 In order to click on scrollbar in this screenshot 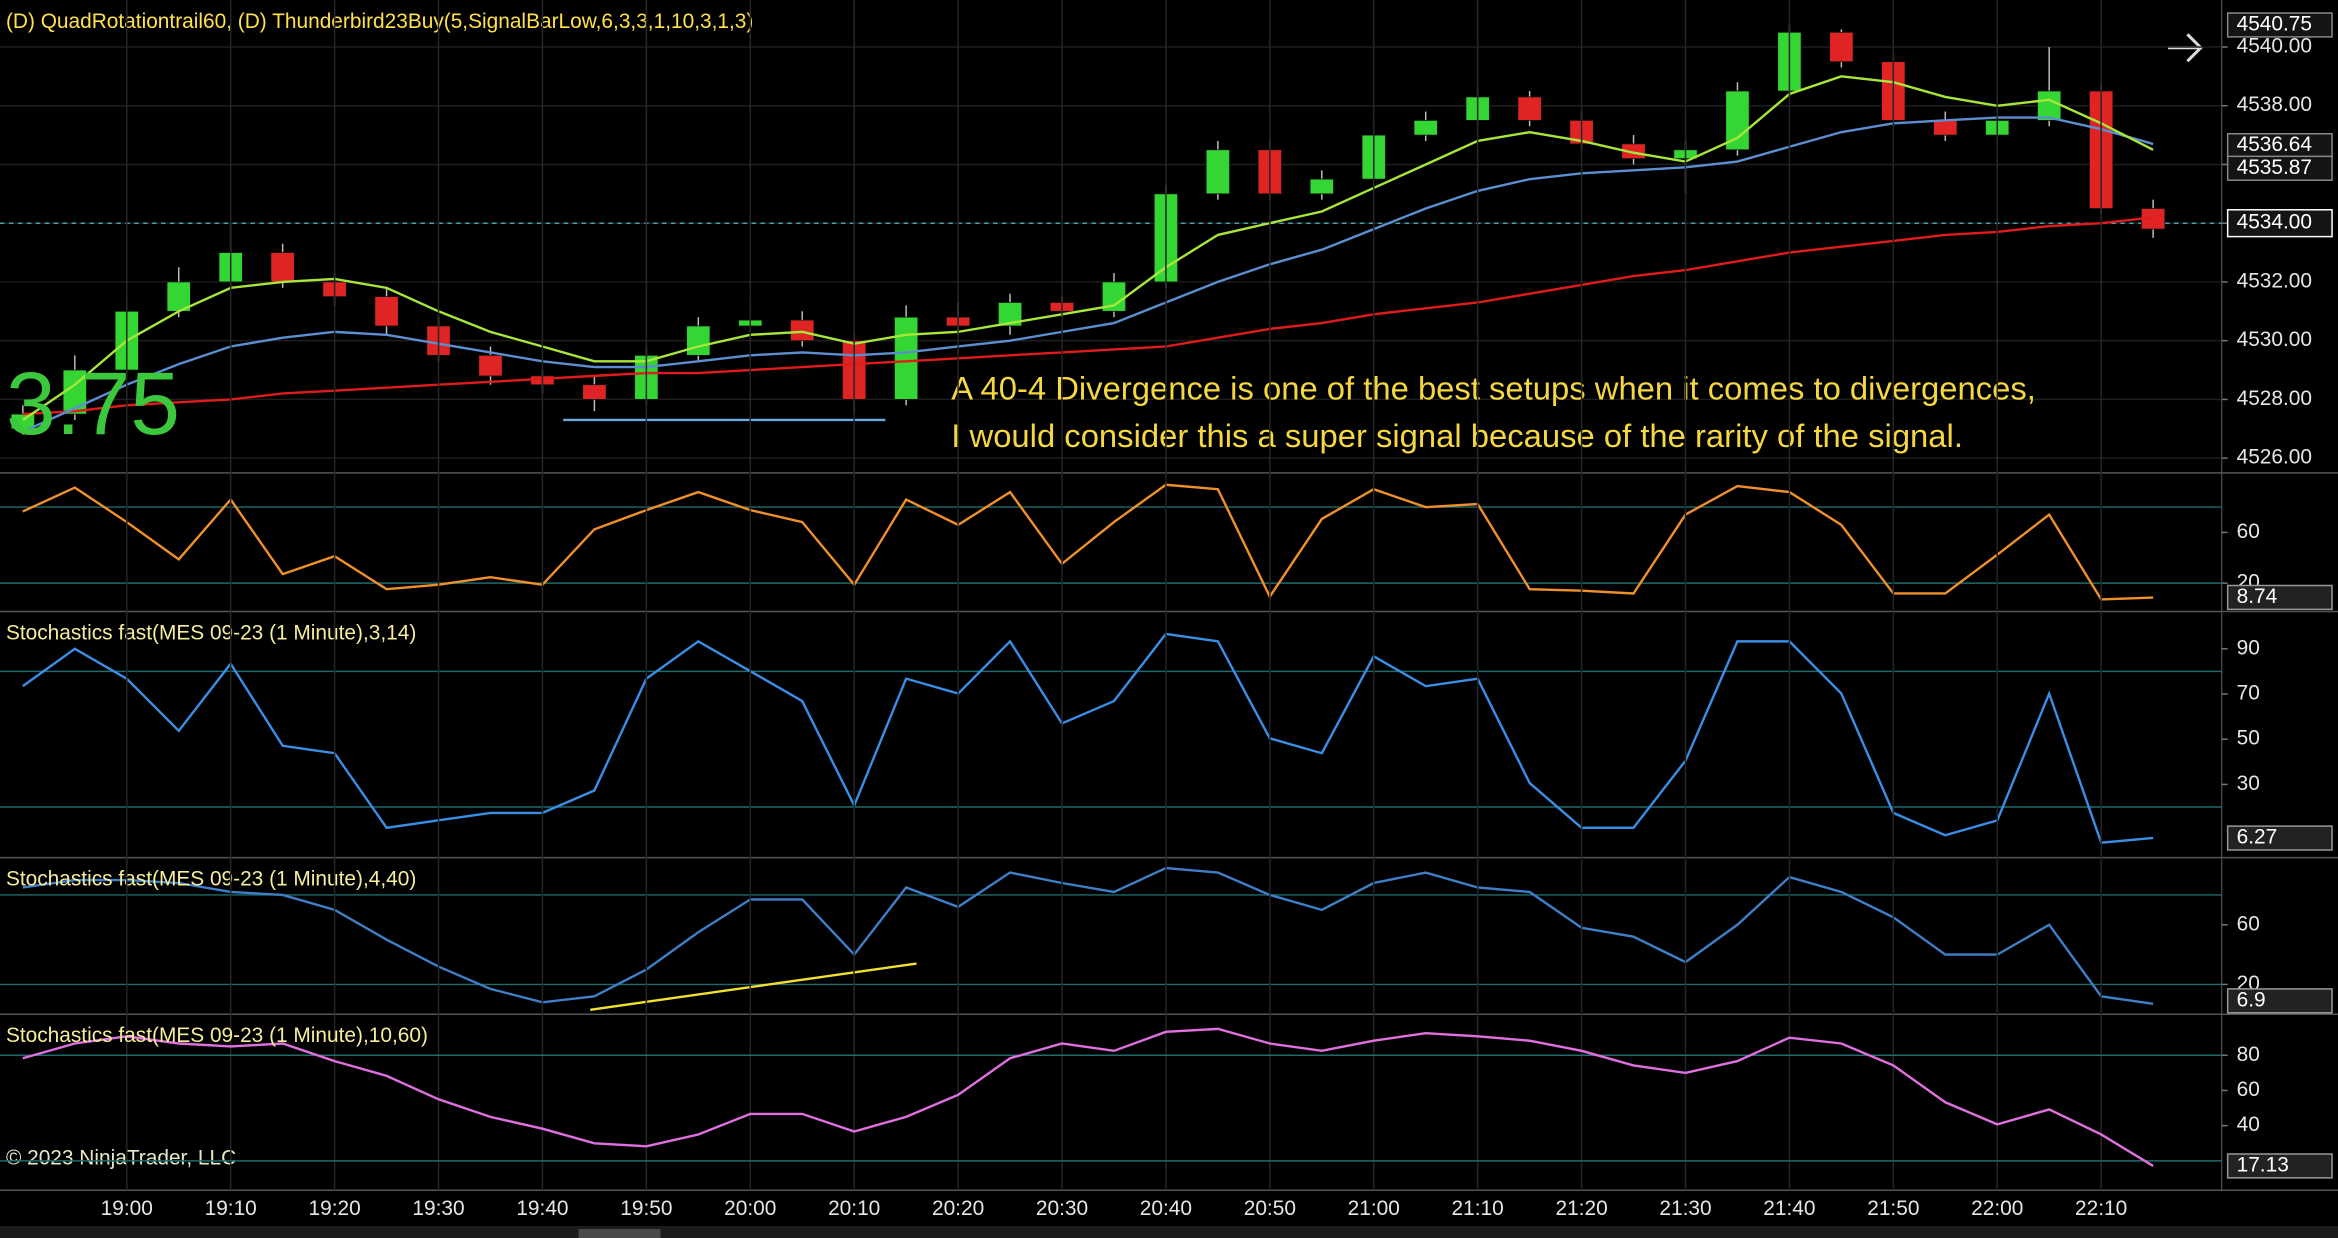, I will do `click(1169, 1232)`.